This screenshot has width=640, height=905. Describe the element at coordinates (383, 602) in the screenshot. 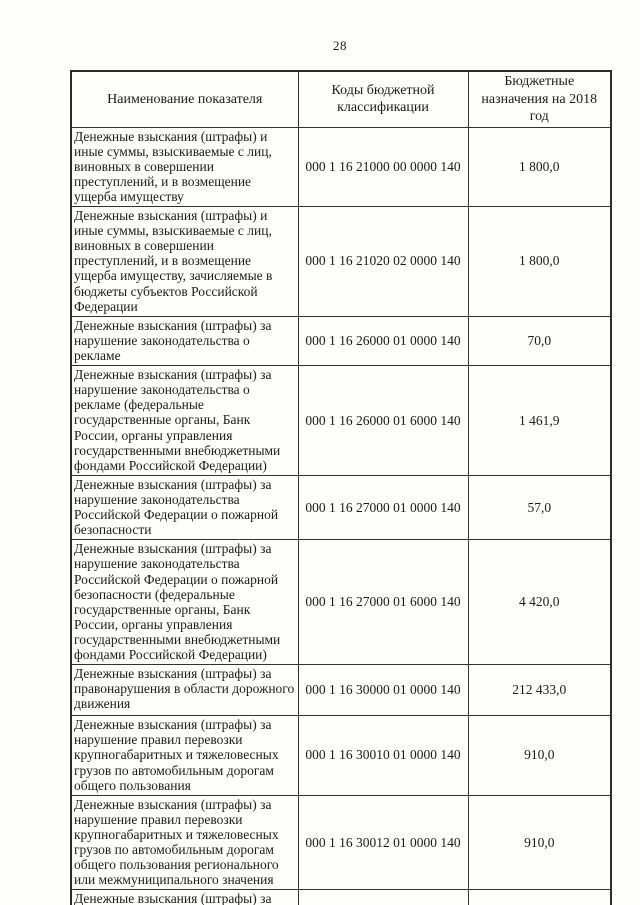

I see `budget-code-cell: 000 1 16 27000 01 6000 140` at that location.